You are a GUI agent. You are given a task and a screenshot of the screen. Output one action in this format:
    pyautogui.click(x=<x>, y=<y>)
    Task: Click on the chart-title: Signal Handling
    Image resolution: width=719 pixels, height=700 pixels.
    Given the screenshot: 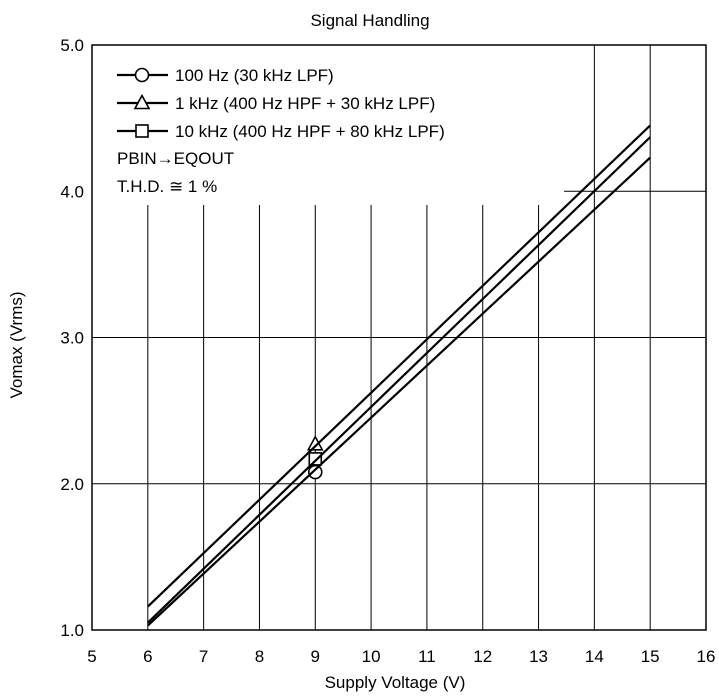 What is the action you would take?
    pyautogui.click(x=369, y=20)
    